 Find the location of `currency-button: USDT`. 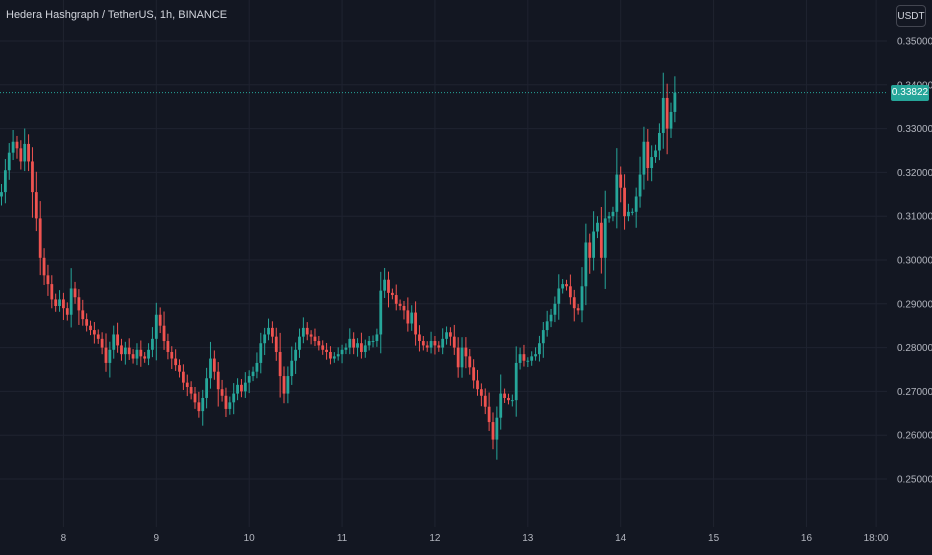

currency-button: USDT is located at coordinates (911, 16).